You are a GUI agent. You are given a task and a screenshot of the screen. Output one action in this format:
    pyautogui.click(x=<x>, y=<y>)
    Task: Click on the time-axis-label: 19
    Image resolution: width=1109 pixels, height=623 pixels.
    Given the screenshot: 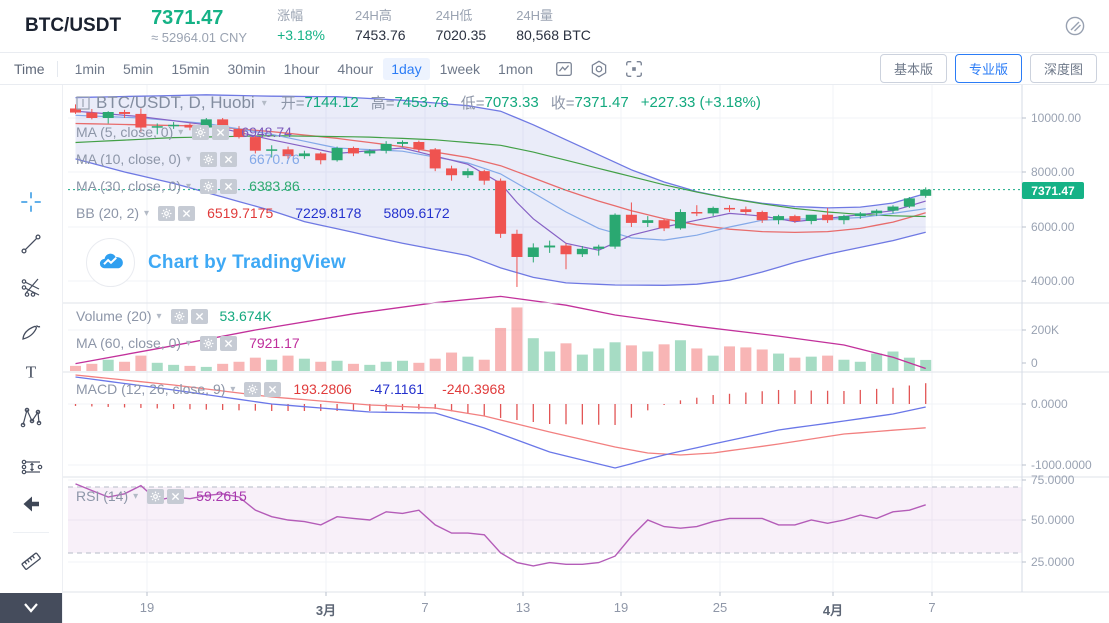 What is the action you would take?
    pyautogui.click(x=147, y=607)
    